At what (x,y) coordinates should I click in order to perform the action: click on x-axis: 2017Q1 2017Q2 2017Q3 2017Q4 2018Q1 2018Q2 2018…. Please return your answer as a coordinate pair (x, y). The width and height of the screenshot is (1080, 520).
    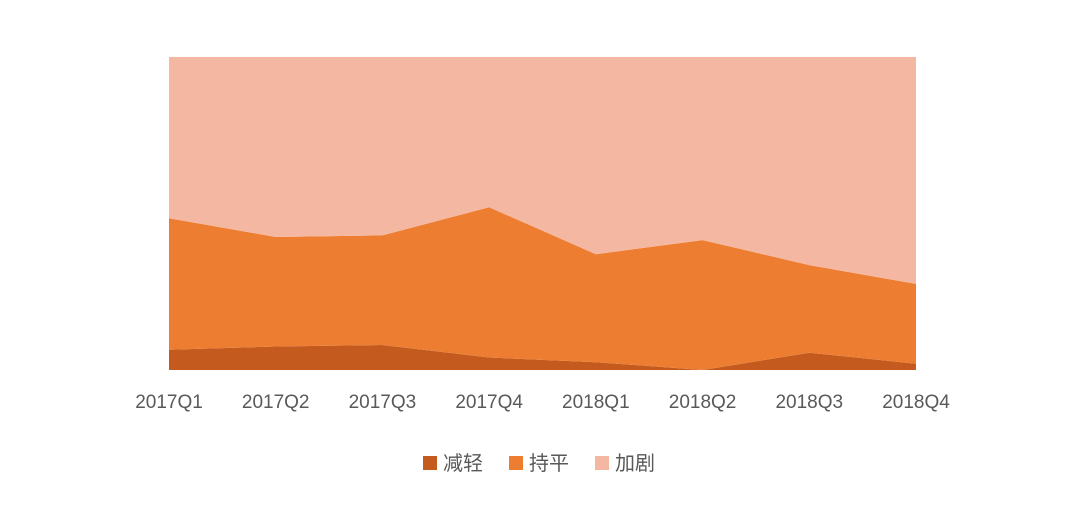
    Looking at the image, I should click on (542, 402).